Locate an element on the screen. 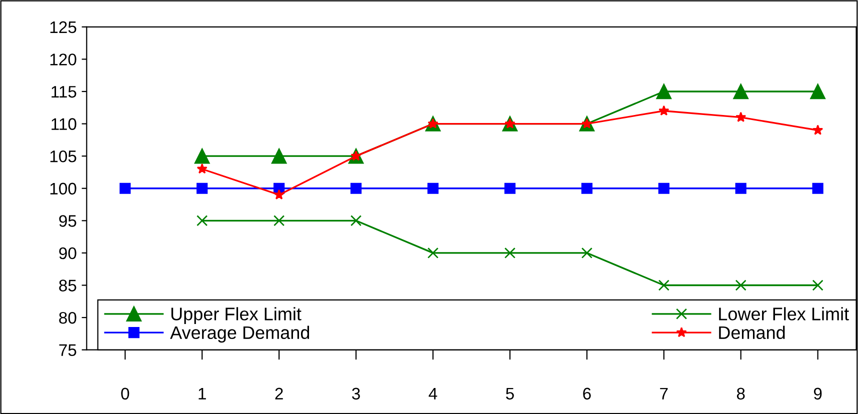 This screenshot has height=414, width=858. y-tick-label: 100 is located at coordinates (63, 188).